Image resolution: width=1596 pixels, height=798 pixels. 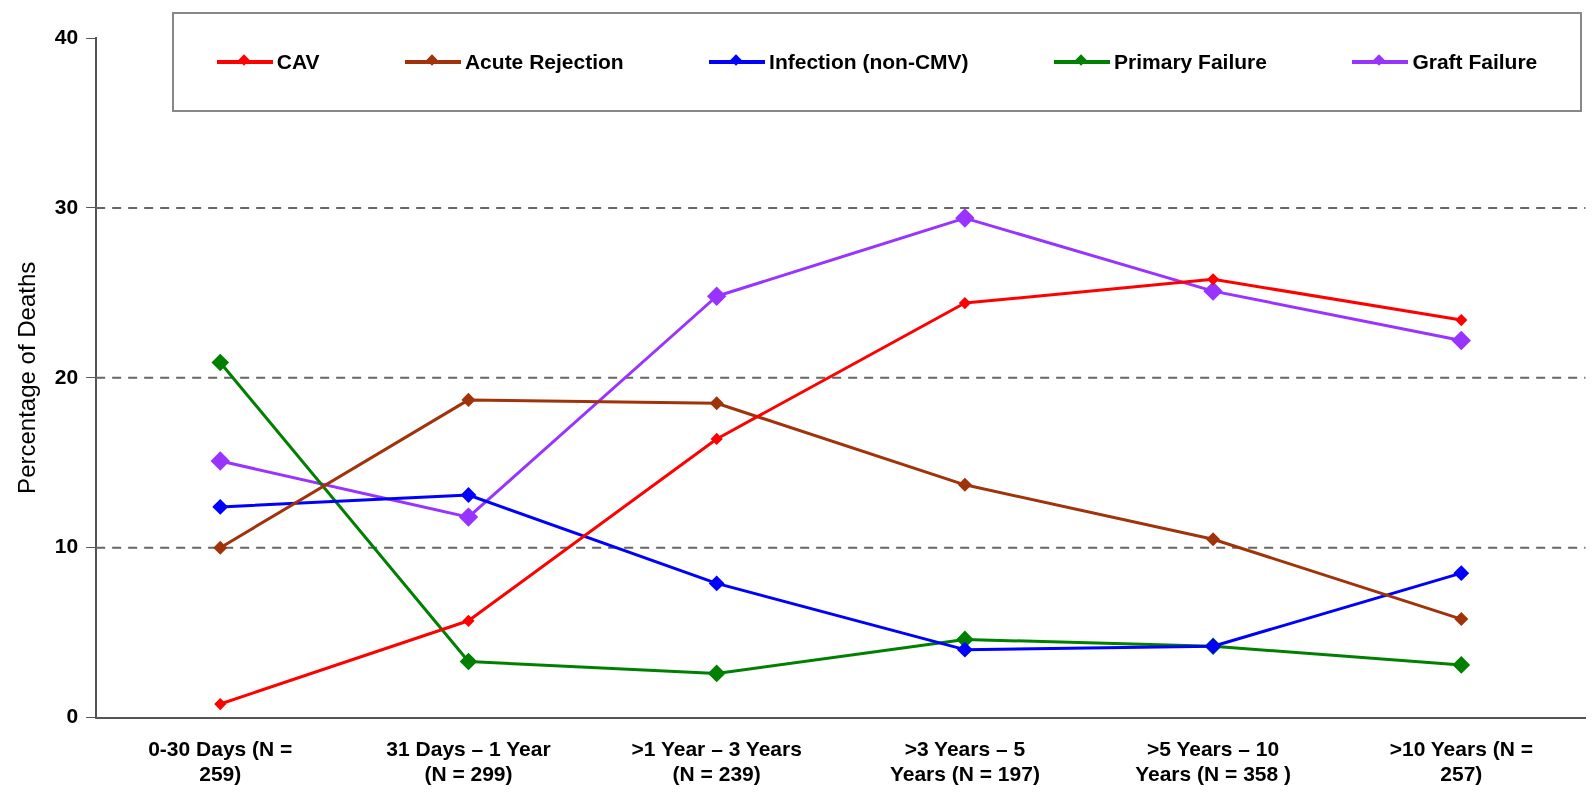 What do you see at coordinates (1461, 761) in the screenshot?
I see `x-tick-label: >10 Years (N = 257)` at bounding box center [1461, 761].